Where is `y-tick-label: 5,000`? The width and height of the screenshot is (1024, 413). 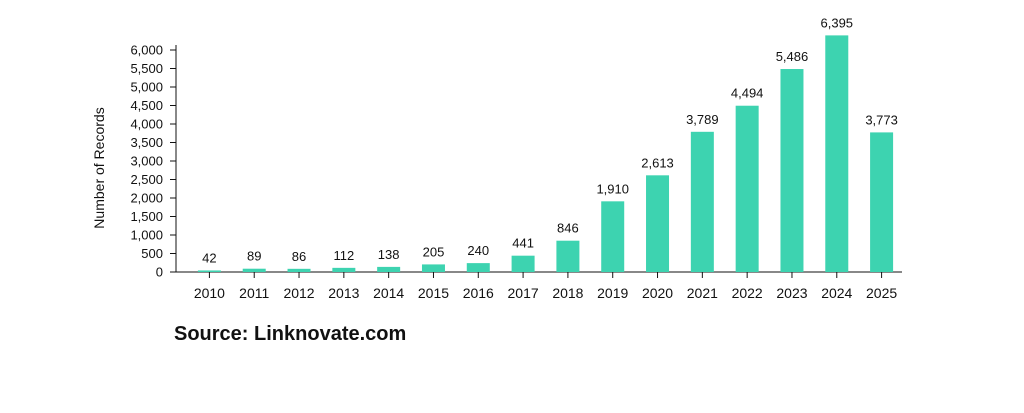 y-tick-label: 5,000 is located at coordinates (146, 87).